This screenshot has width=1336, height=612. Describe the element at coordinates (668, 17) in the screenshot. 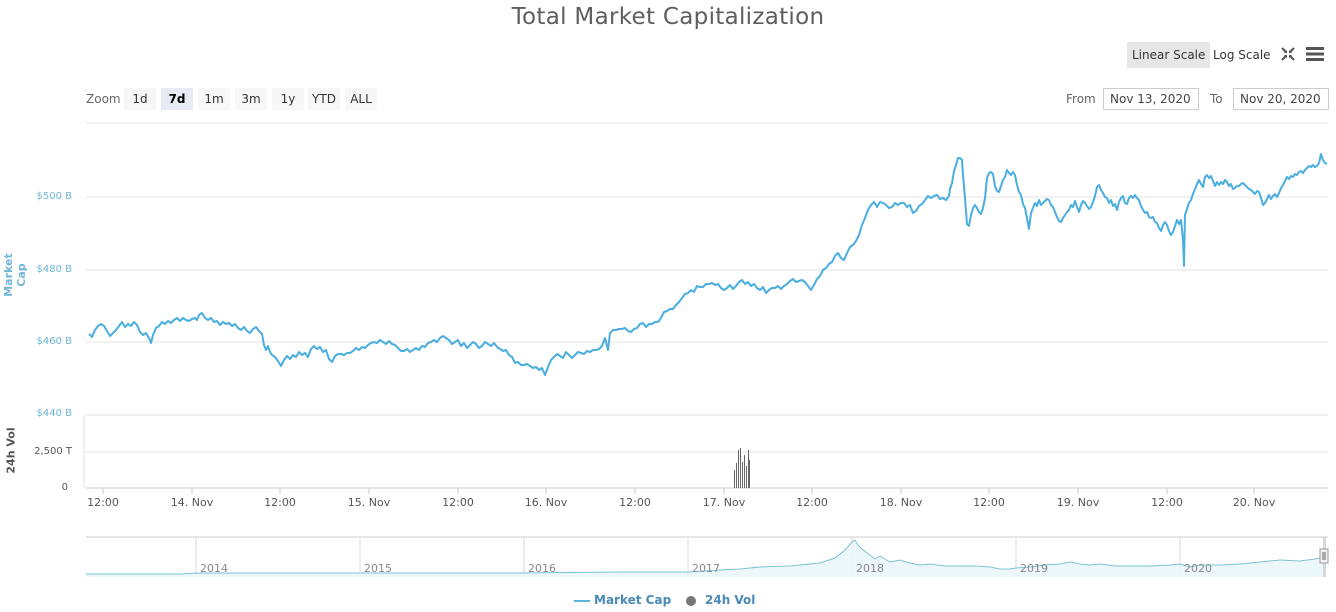

I see `chart-title: Total Market Capitalization` at that location.